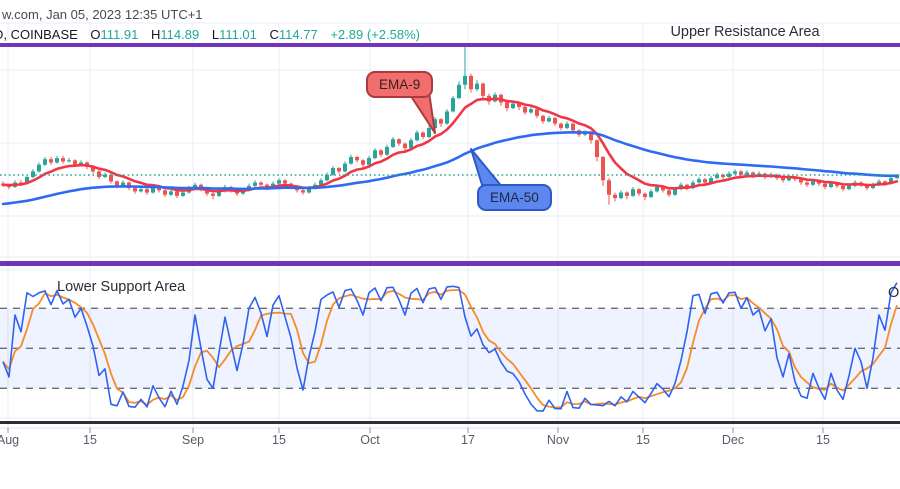 The width and height of the screenshot is (900, 489). I want to click on upper-resistance-line, so click(450, 45).